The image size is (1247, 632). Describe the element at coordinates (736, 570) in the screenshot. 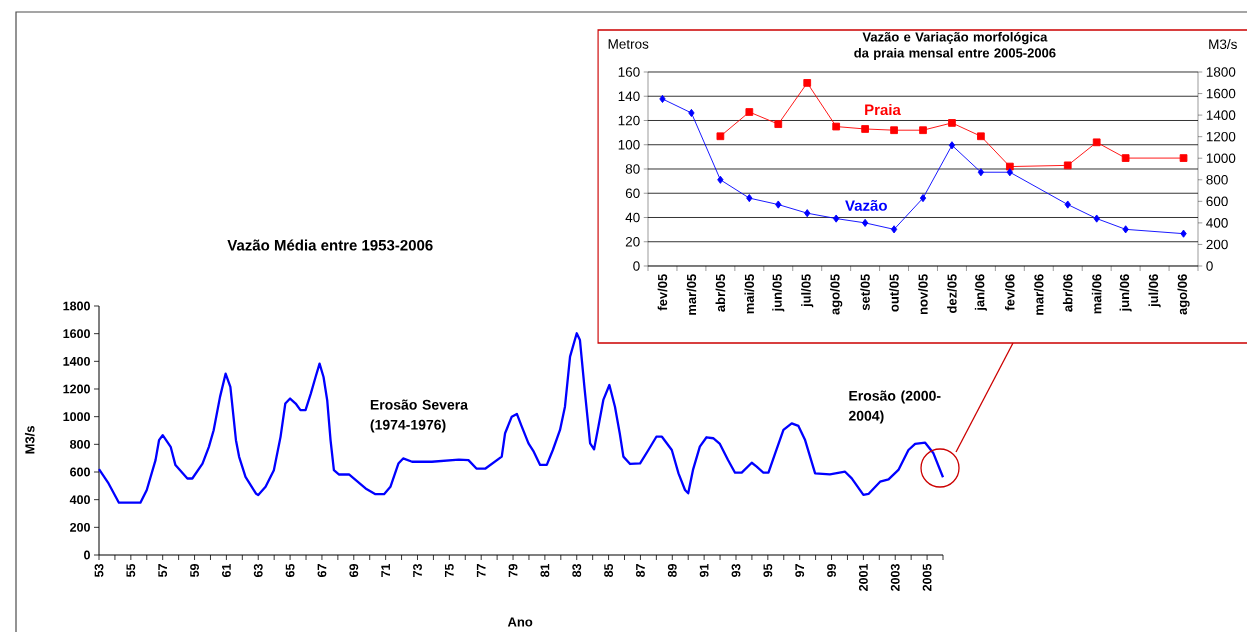

I see `x-tick-label: 93` at that location.